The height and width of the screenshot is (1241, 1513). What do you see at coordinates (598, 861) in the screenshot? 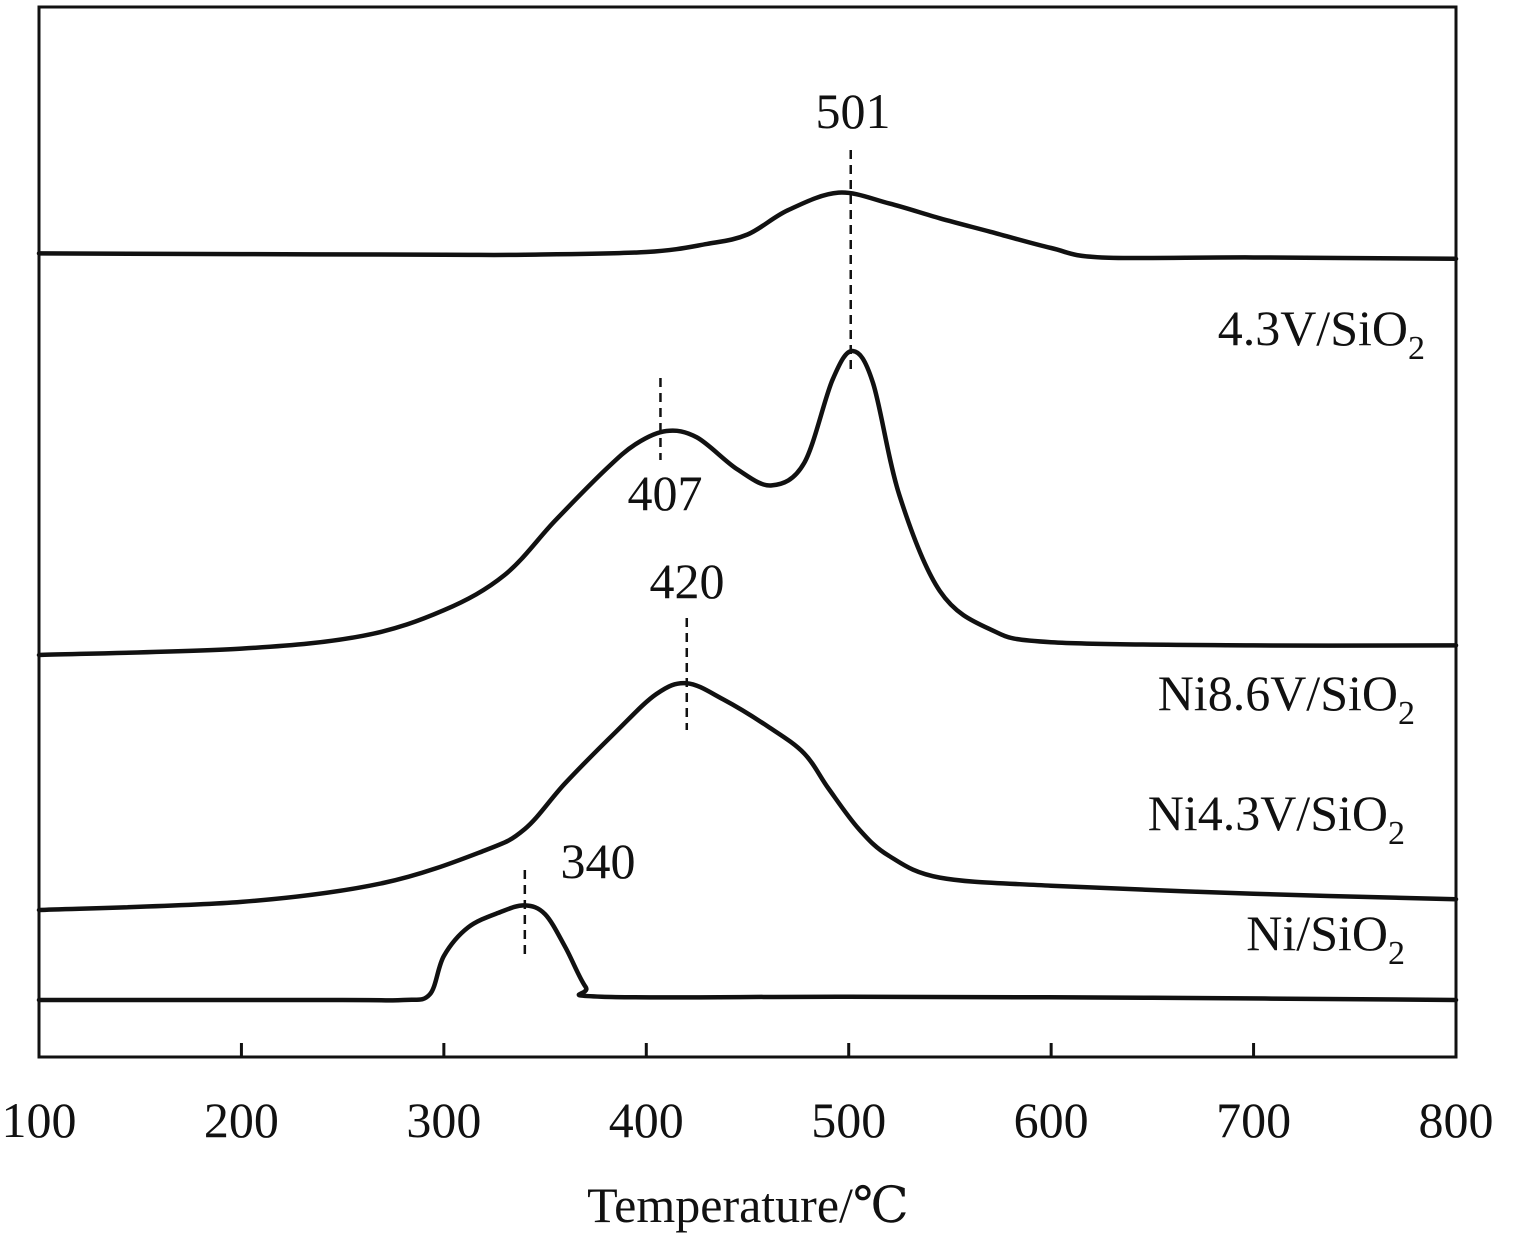
I see `peak-label-340: 340` at bounding box center [598, 861].